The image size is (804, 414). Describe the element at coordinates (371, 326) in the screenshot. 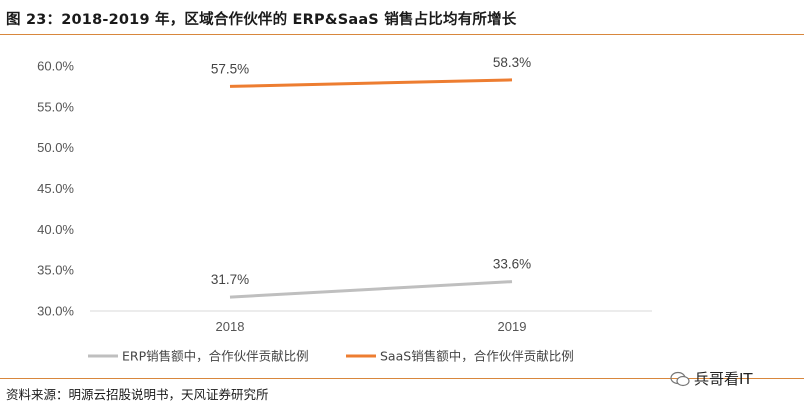

I see `x-axis-ticks: 2018 2019` at that location.